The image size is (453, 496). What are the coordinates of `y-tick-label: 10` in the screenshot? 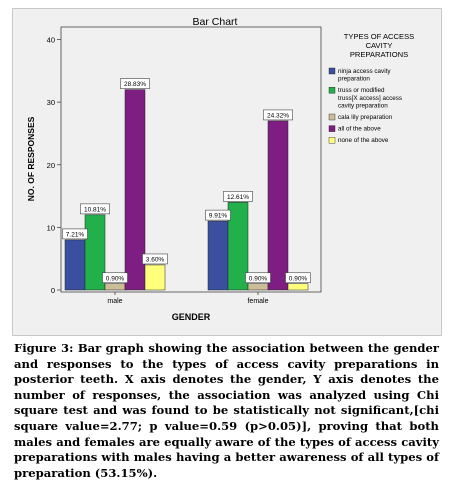 It's located at (51, 227).